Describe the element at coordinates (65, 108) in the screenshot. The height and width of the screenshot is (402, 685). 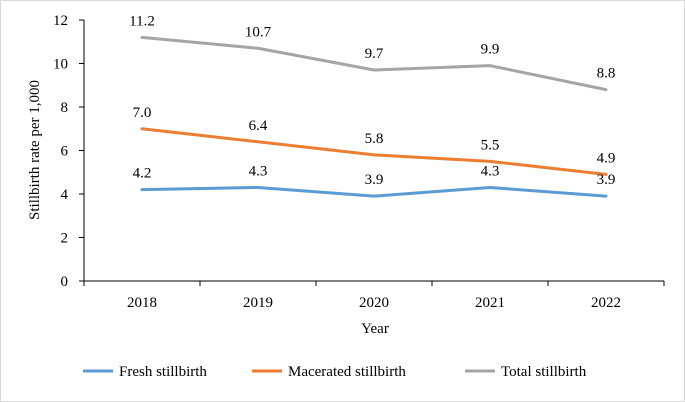
I see `y-tick-label: 8` at that location.